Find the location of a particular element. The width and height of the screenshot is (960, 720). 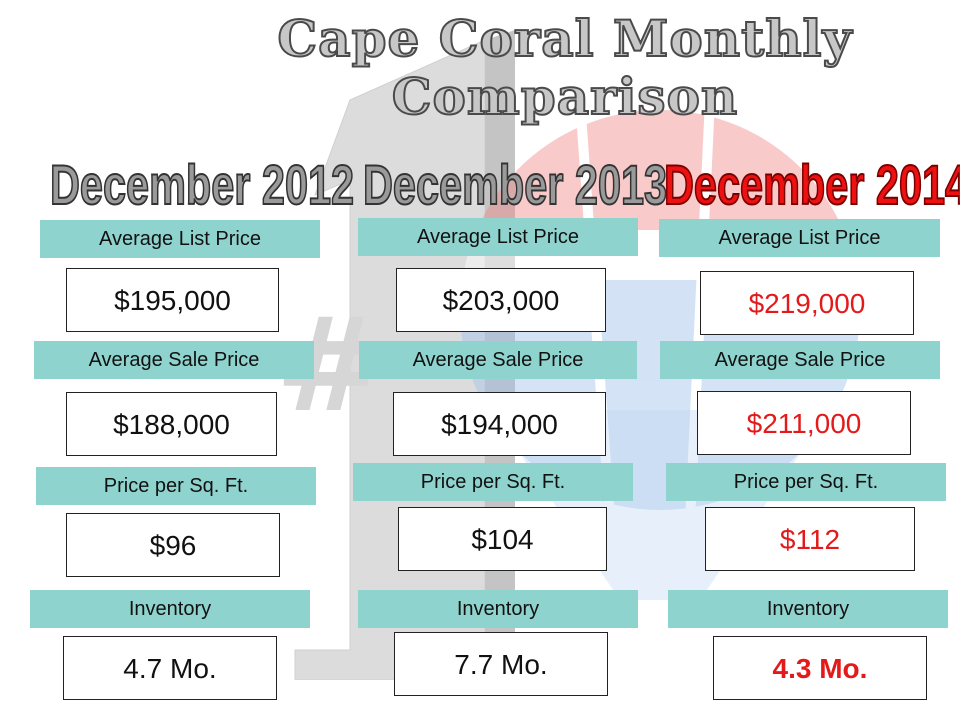

page-title: Cape Coral Monthly Comparison is located at coordinates (565, 68).